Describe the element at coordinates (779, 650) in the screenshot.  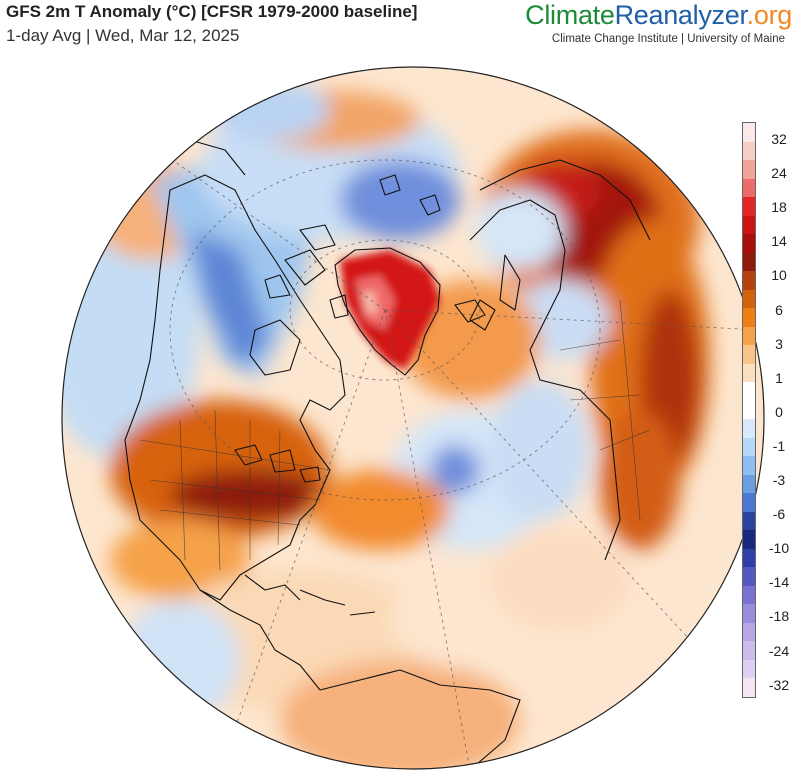
I see `colorbar-tick-label: -24` at that location.